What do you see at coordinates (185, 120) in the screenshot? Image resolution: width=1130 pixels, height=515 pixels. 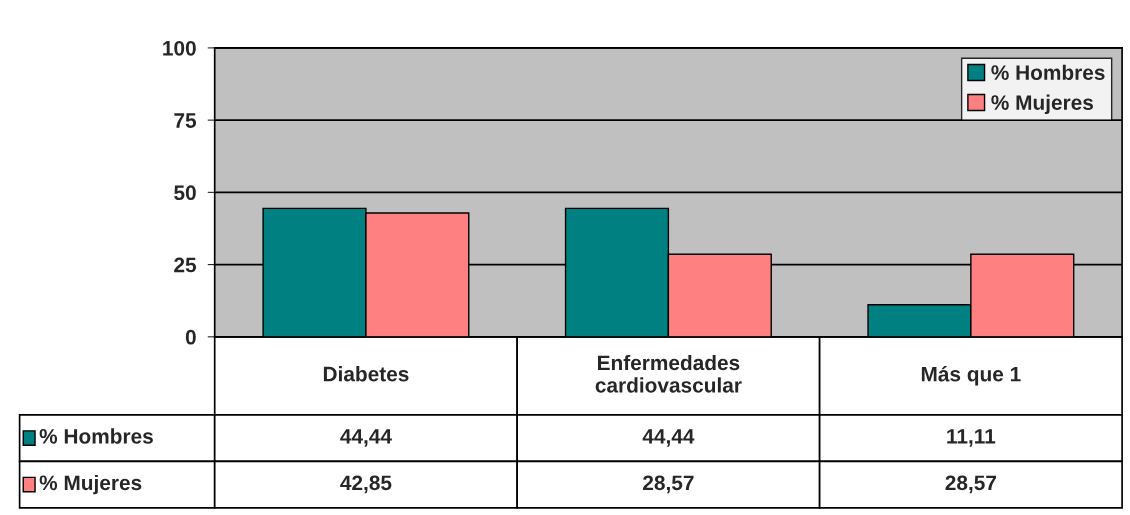 I see `y-tick-label: 75` at bounding box center [185, 120].